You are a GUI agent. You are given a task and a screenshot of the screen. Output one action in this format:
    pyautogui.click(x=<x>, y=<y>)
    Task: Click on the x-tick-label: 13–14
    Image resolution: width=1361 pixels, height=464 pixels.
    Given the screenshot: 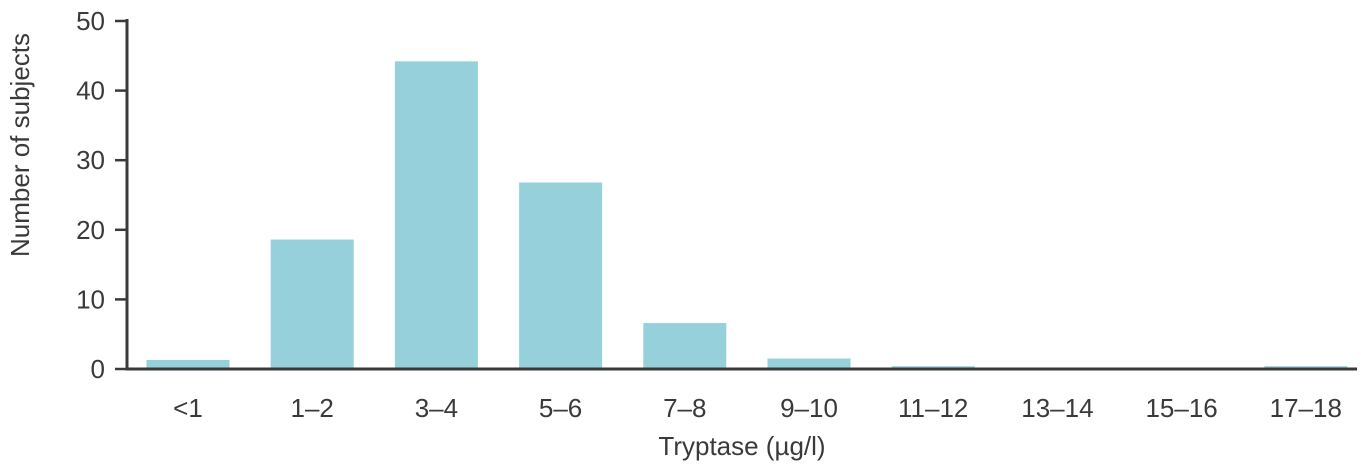 What is the action you would take?
    pyautogui.click(x=1057, y=408)
    